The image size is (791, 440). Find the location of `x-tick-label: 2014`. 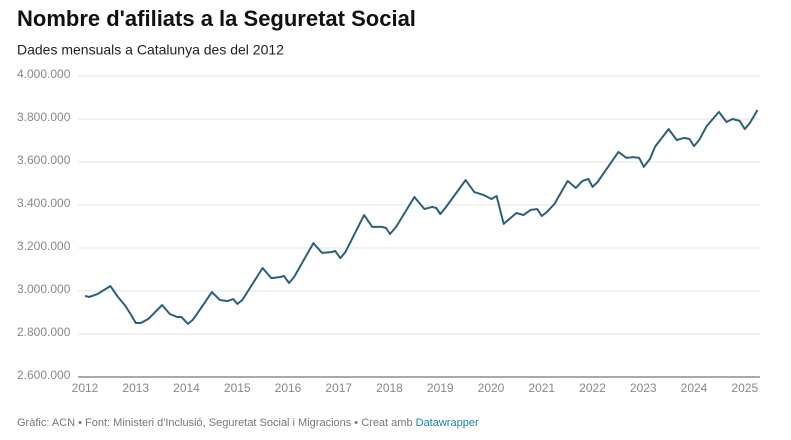

x-tick-label: 2014 is located at coordinates (186, 388).